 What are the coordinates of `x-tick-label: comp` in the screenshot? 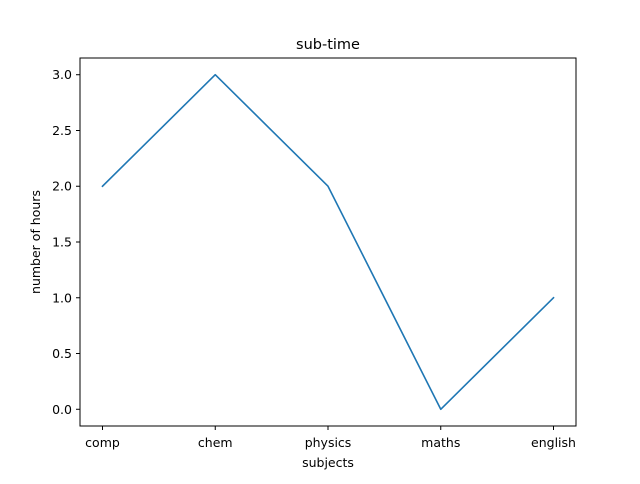 It's located at (102, 442).